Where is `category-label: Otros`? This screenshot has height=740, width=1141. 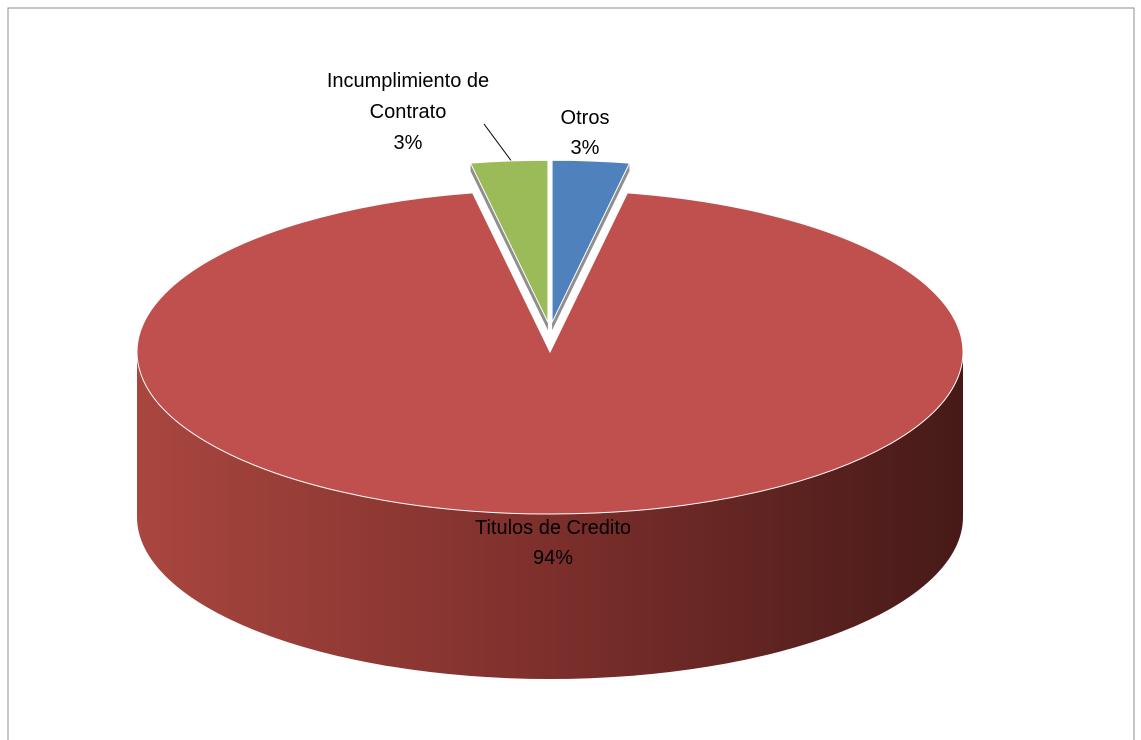
category-label: Otros is located at coordinates (585, 118).